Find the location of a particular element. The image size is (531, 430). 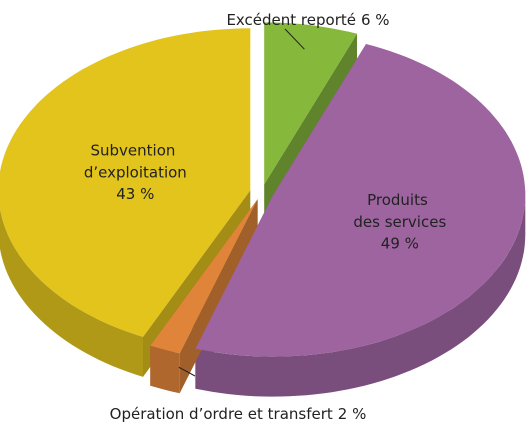

slice-label-line: d’exploitation is located at coordinates (135, 172).